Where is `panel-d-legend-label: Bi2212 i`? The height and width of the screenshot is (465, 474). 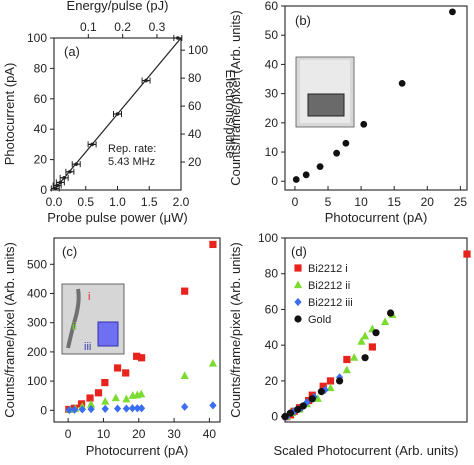 panel-d-legend-label: Bi2212 i is located at coordinates (328, 269).